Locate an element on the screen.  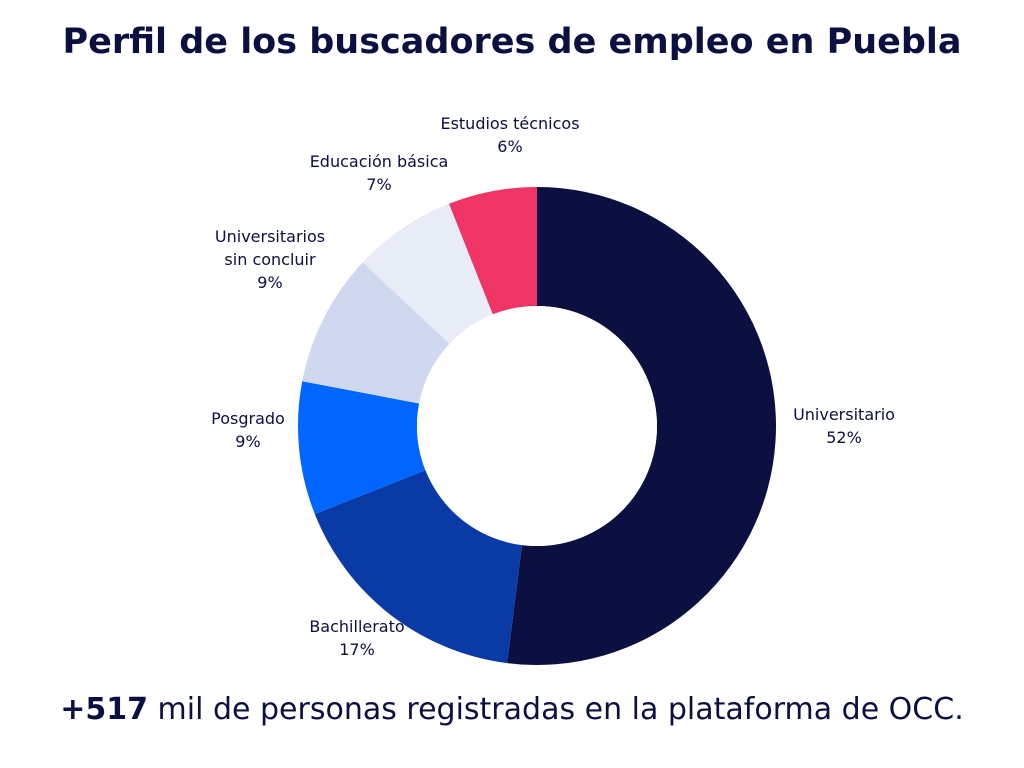
slice-value-label: 17% is located at coordinates (357, 649).